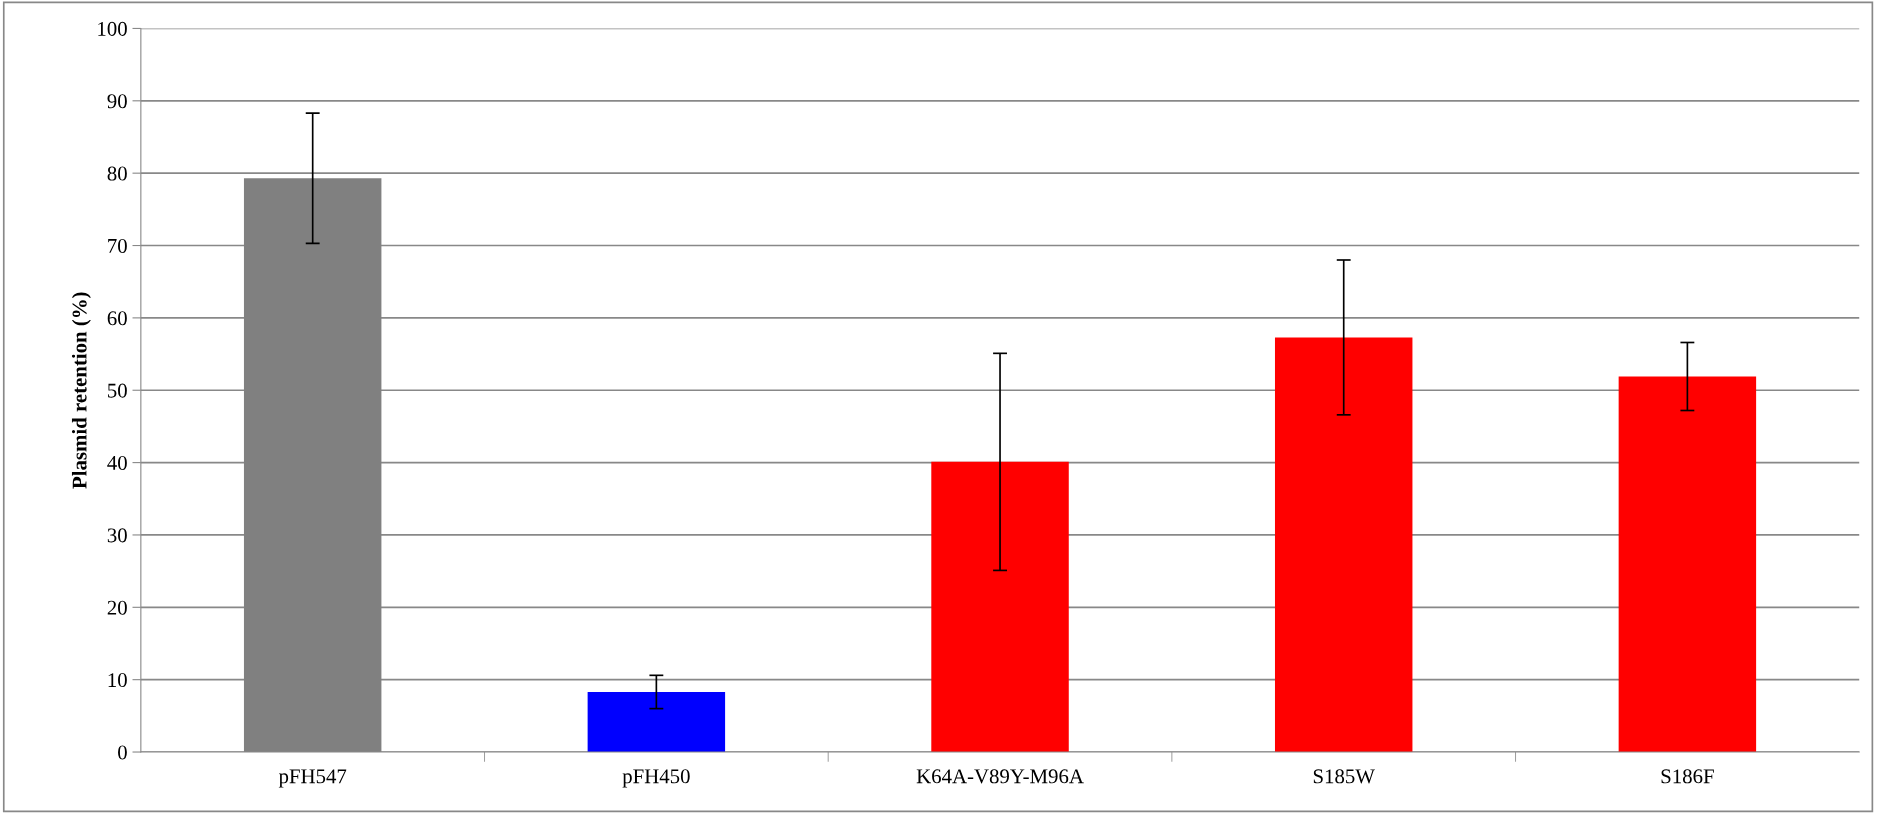 This screenshot has width=1878, height=813. Describe the element at coordinates (117, 607) in the screenshot. I see `y-tick-label: 20` at that location.